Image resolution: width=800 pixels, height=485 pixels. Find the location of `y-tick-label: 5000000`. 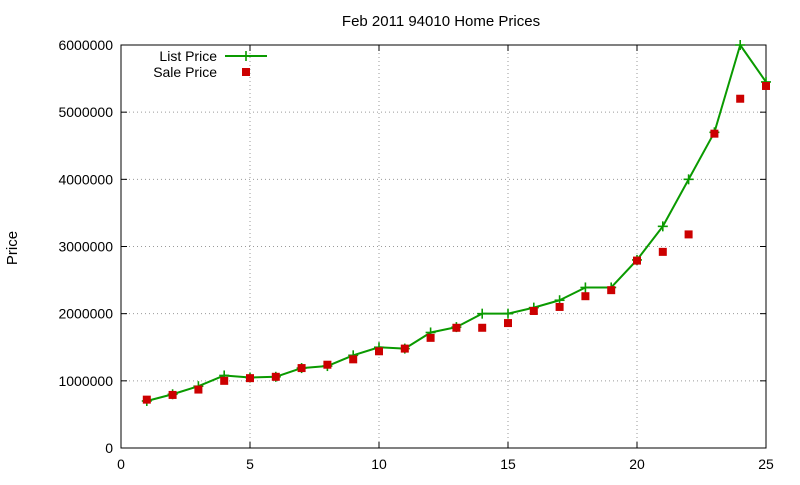

y-tick-label: 5000000 is located at coordinates (85, 112).